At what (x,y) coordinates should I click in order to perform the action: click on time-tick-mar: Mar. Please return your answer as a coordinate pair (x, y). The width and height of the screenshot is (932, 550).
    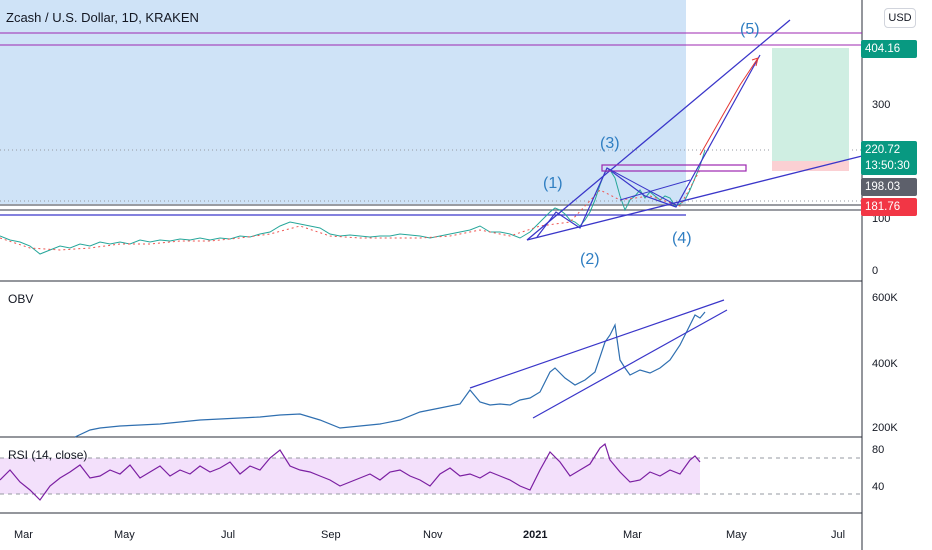
    Looking at the image, I should click on (23, 535).